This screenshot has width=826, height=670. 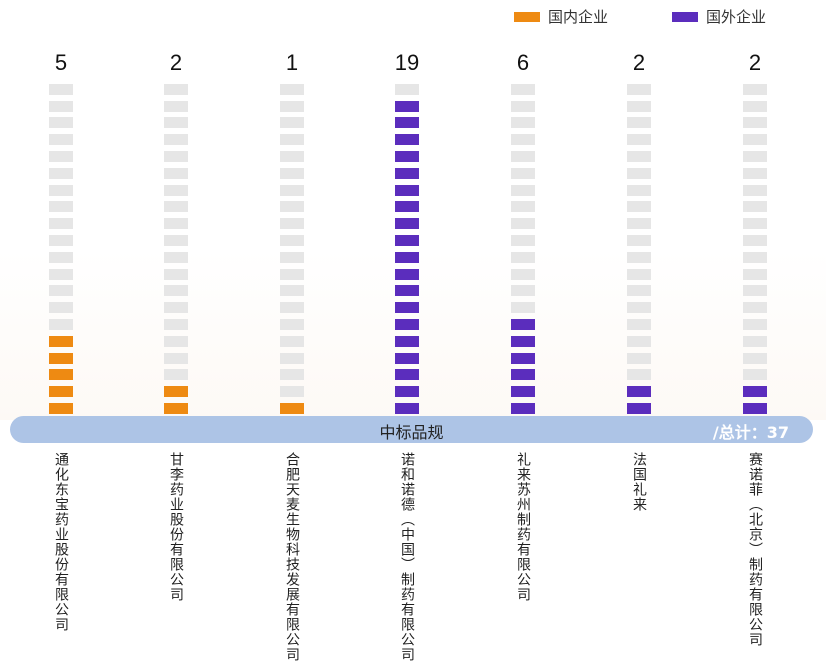 I want to click on value-label: 6, so click(x=523, y=62).